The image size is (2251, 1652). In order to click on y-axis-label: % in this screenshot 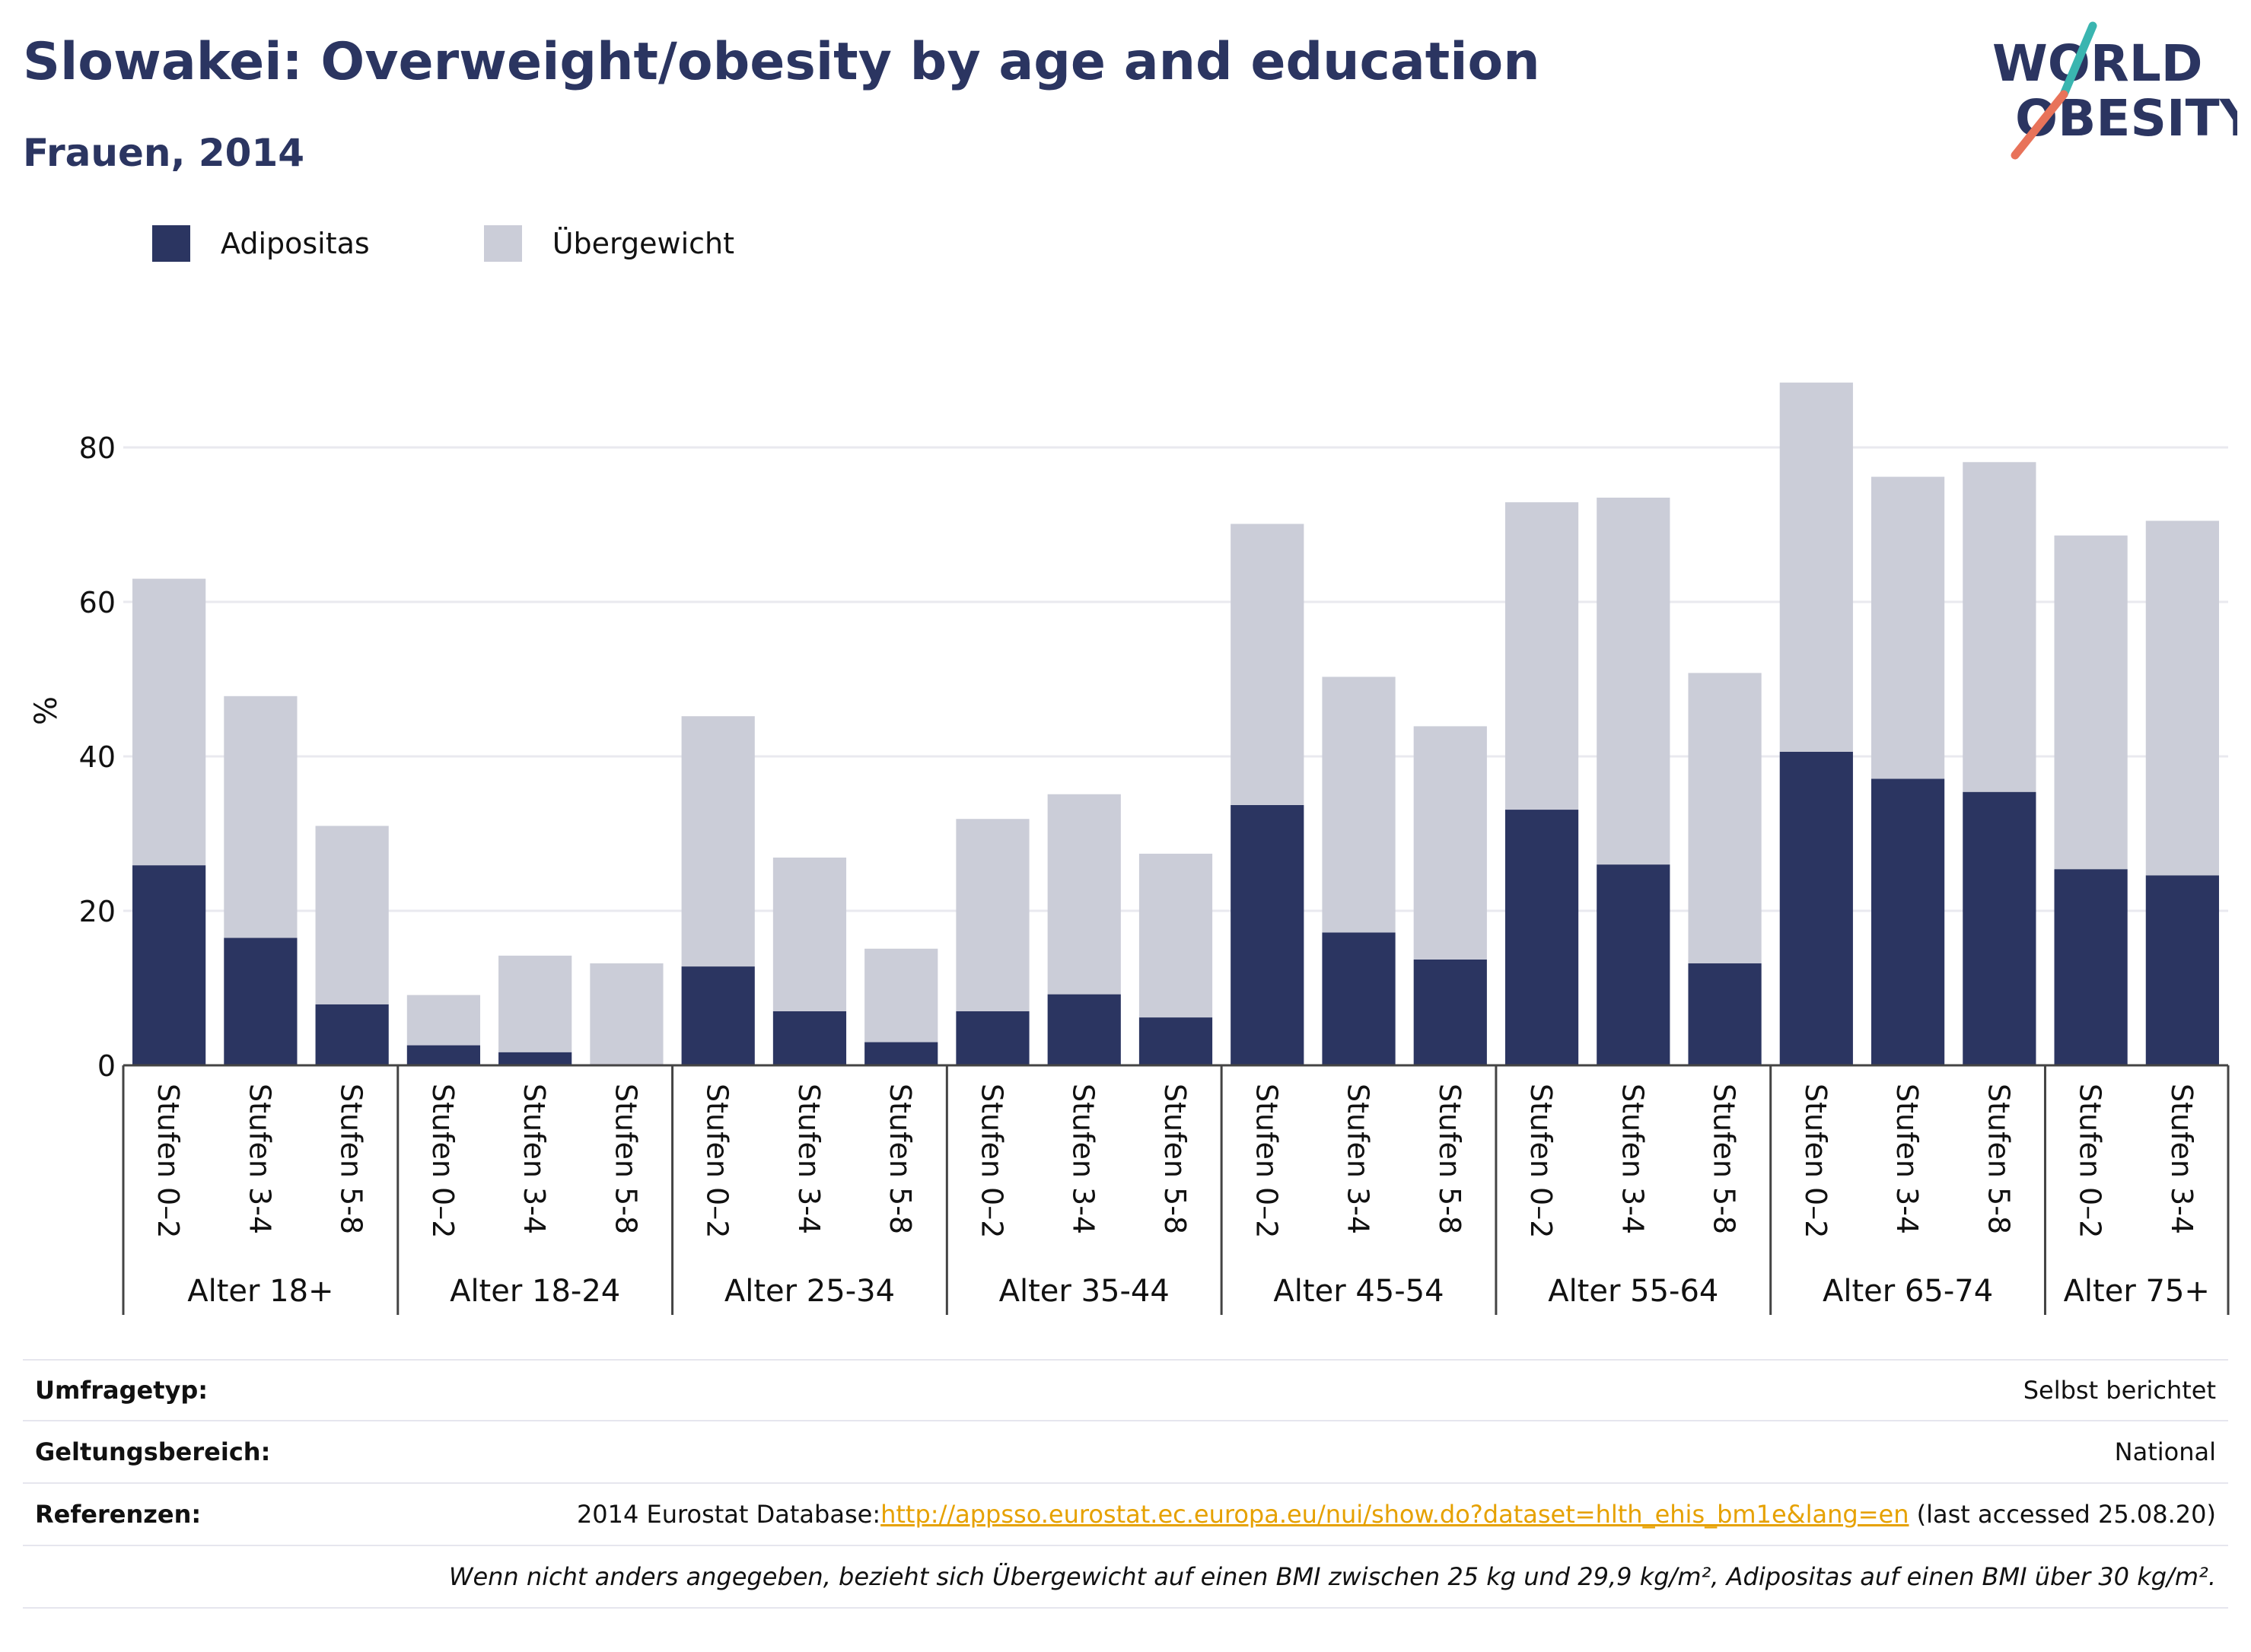, I will do `click(46, 710)`.